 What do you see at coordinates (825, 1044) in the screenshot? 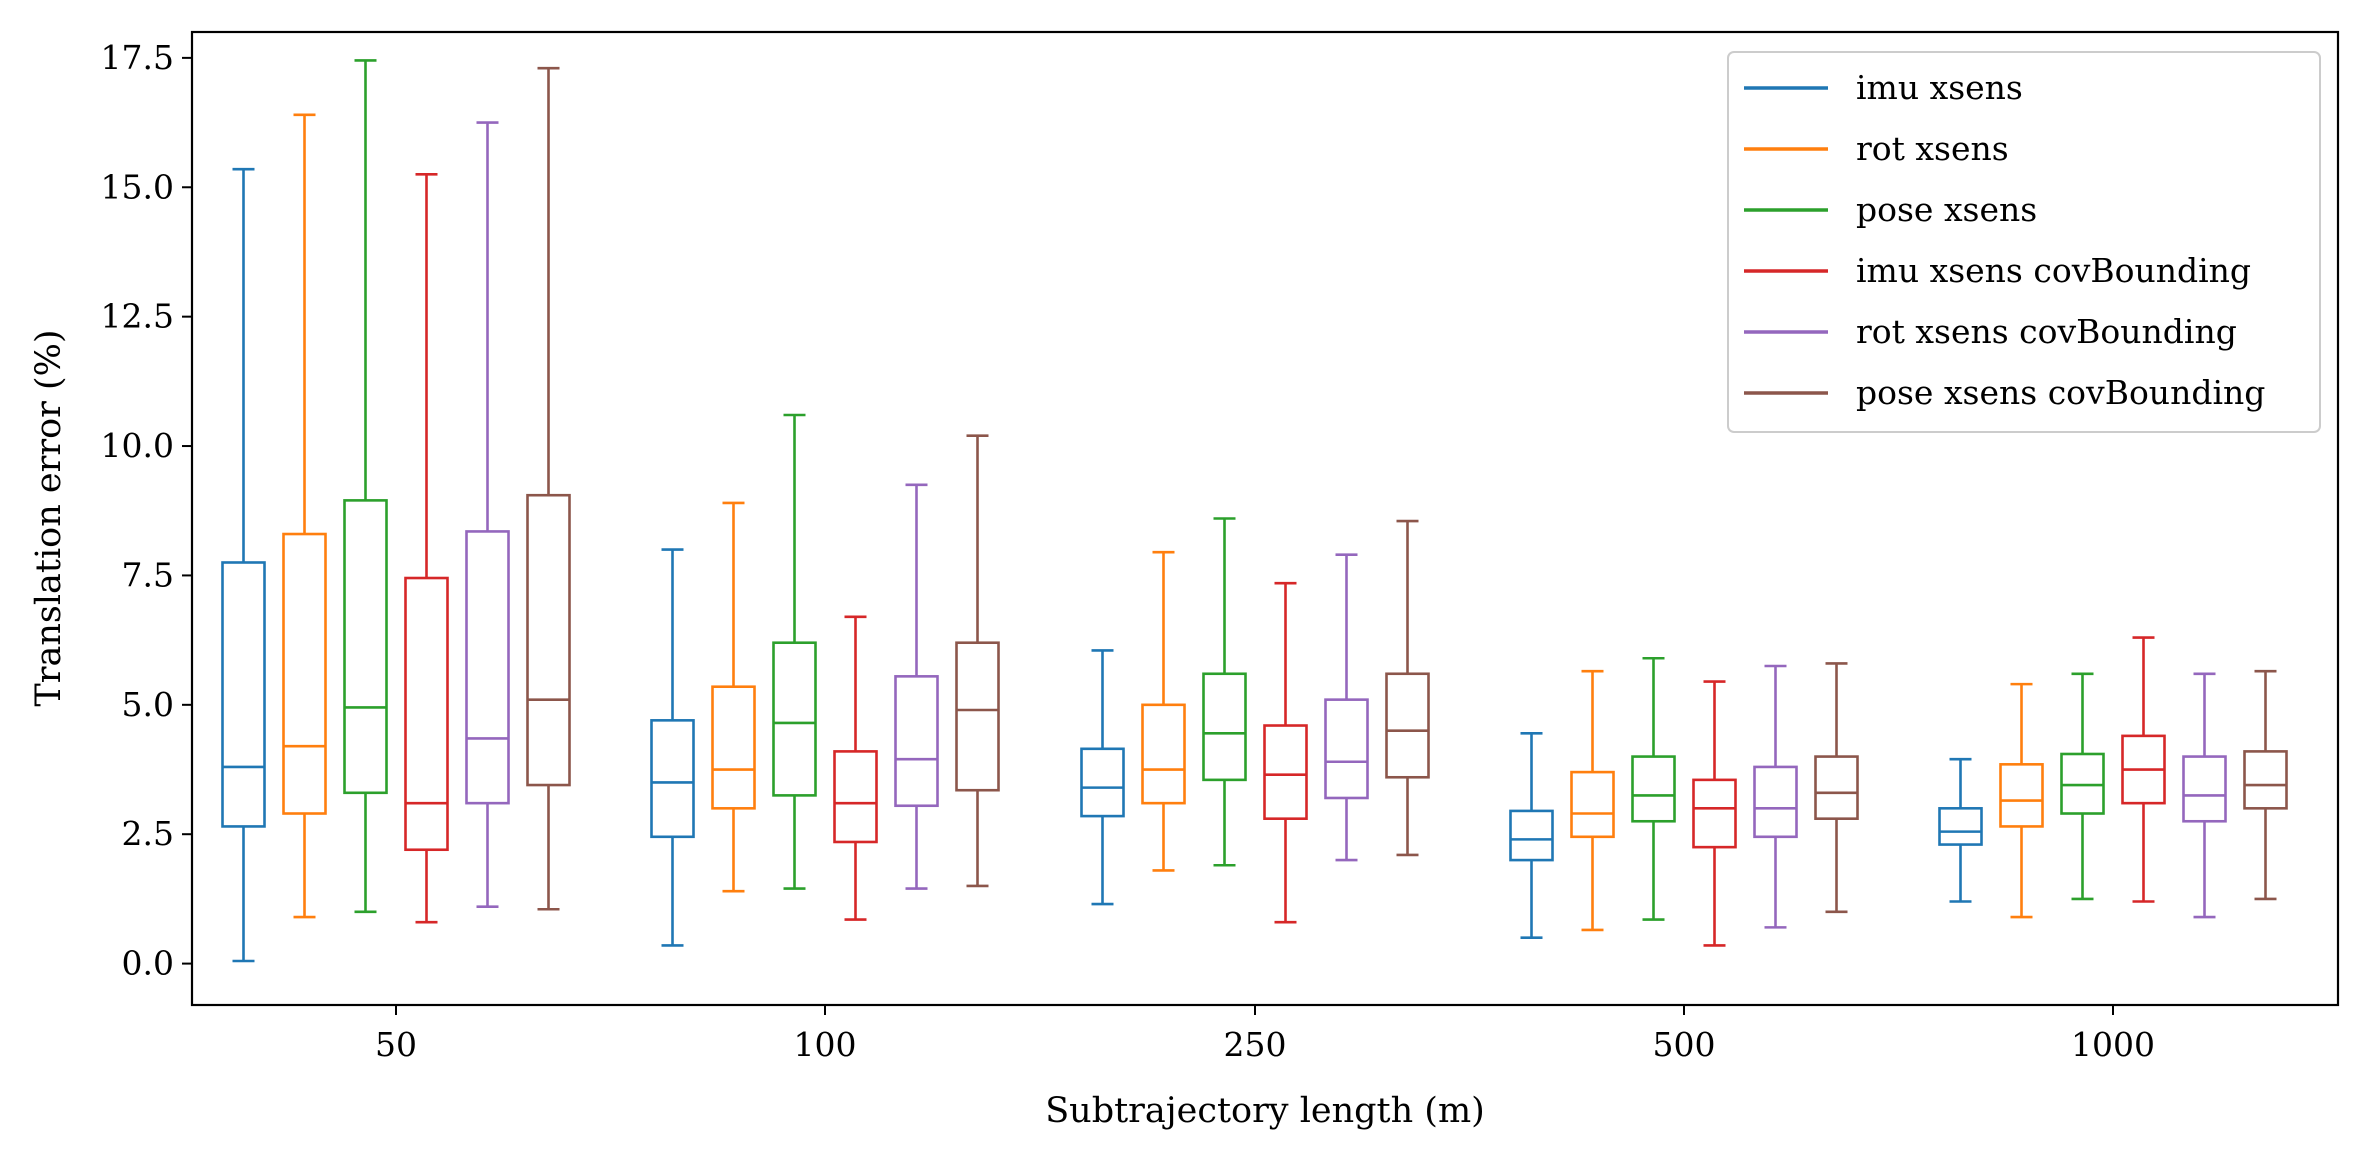
I see `x-tick-label: 100` at bounding box center [825, 1044].